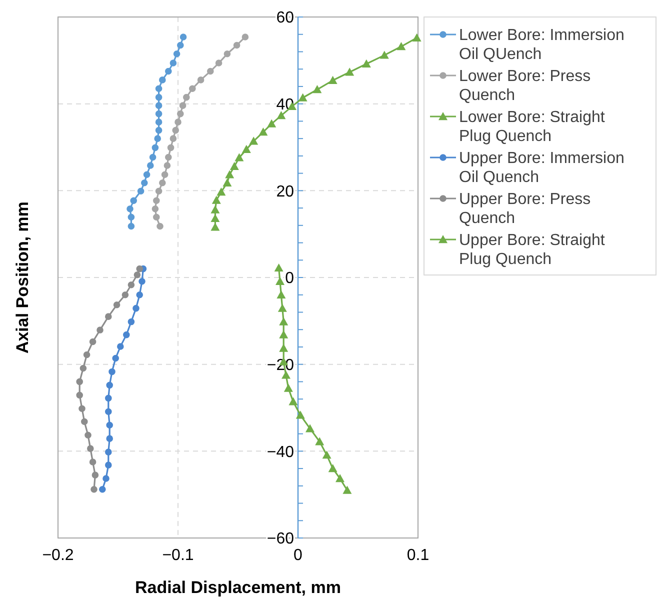 This screenshot has width=666, height=601. I want to click on y-tick-label: 0, so click(289, 279).